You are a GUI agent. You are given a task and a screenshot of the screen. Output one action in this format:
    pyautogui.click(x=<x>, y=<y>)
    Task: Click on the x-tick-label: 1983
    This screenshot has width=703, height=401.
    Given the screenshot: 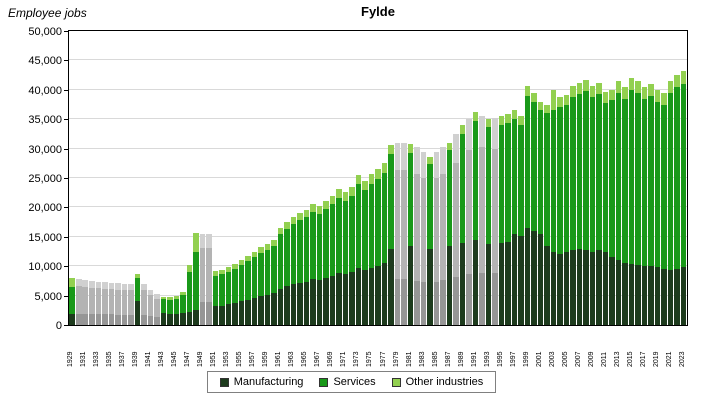 What is the action you would take?
    pyautogui.click(x=422, y=359)
    